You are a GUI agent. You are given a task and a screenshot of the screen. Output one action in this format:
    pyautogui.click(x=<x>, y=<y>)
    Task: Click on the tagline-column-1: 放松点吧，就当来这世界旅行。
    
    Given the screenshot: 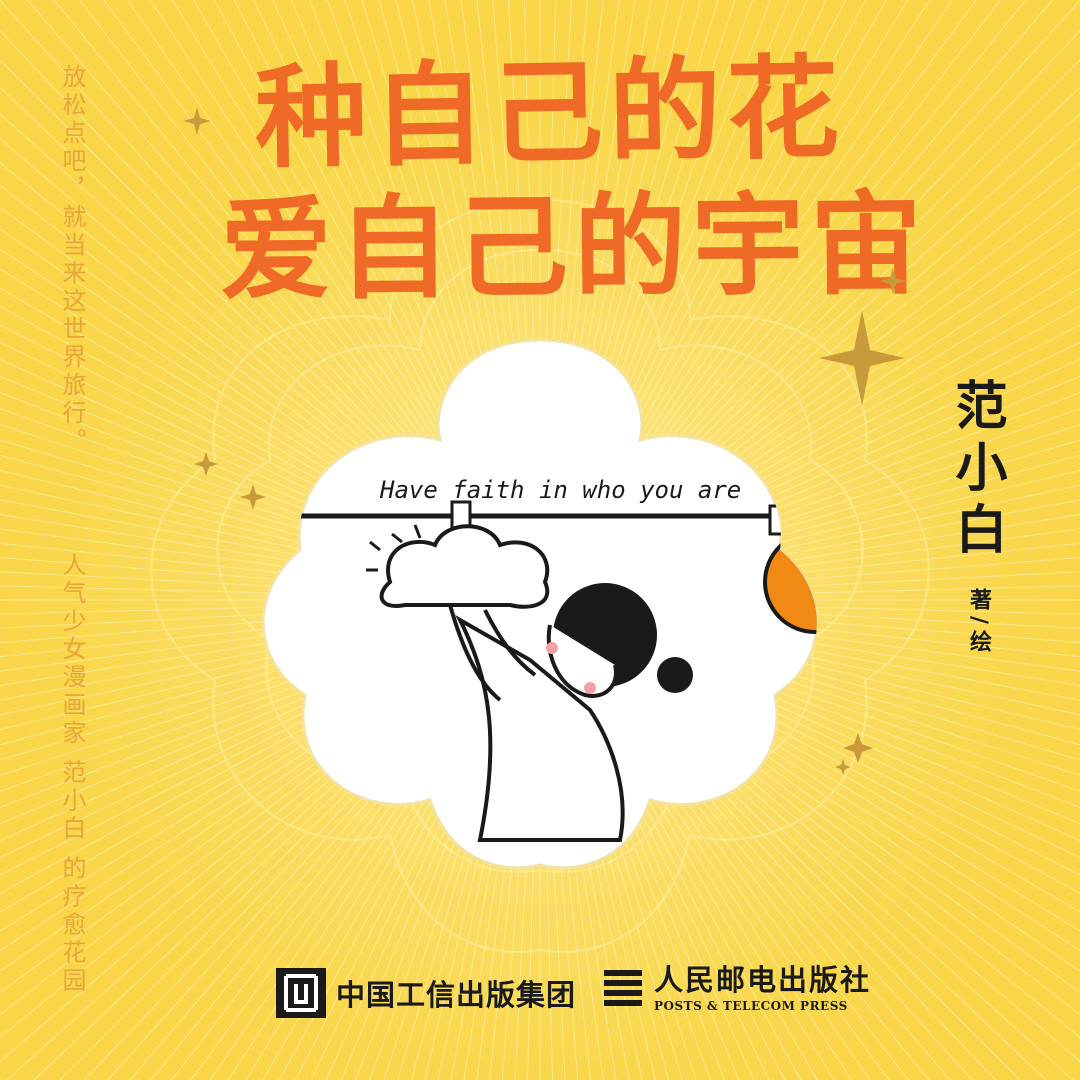 What is the action you would take?
    pyautogui.click(x=72, y=260)
    